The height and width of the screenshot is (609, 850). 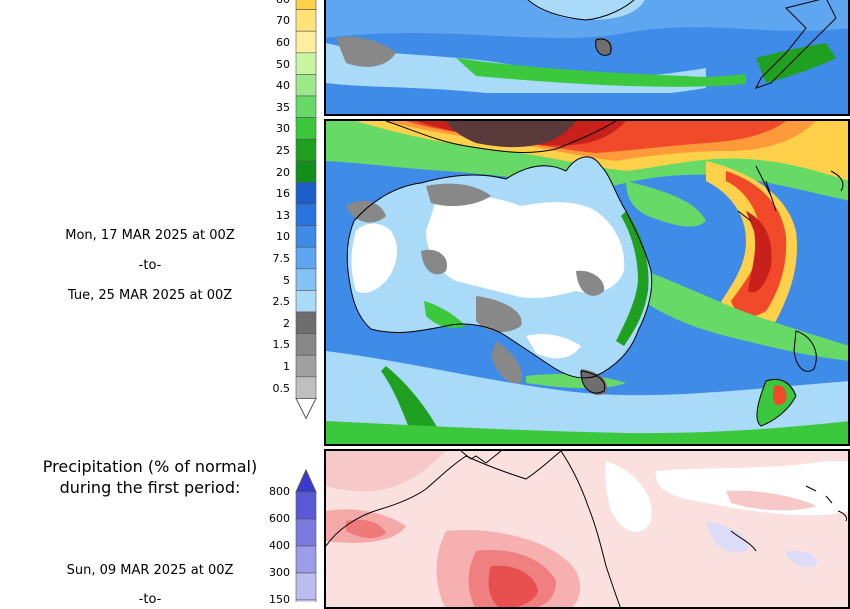 I want to click on colorbar-tick-label: 20, so click(x=283, y=172).